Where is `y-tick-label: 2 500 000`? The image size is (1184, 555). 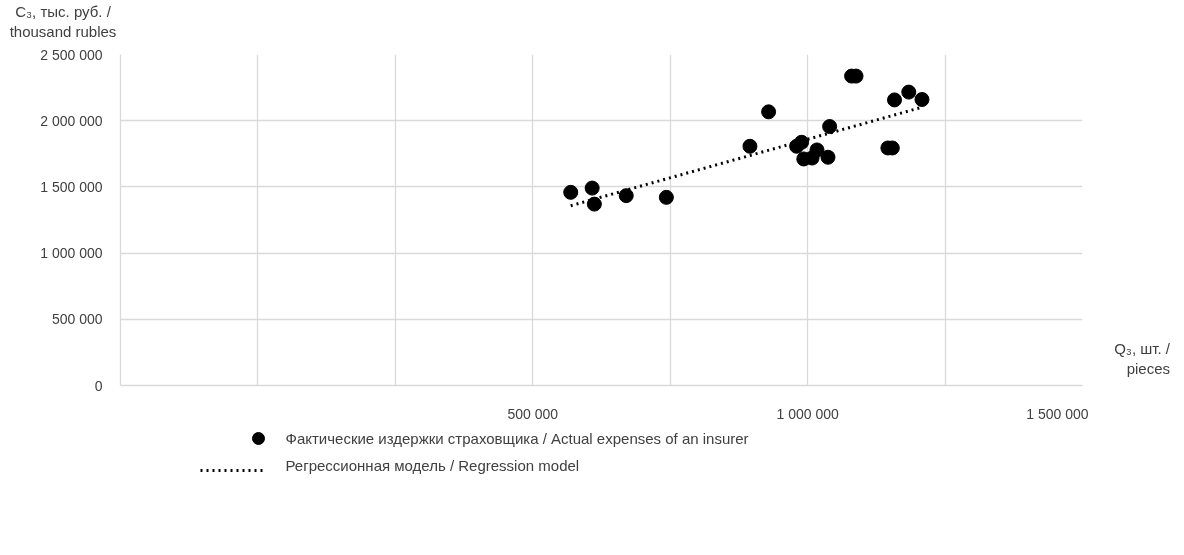 y-tick-label: 2 500 000 is located at coordinates (71, 54).